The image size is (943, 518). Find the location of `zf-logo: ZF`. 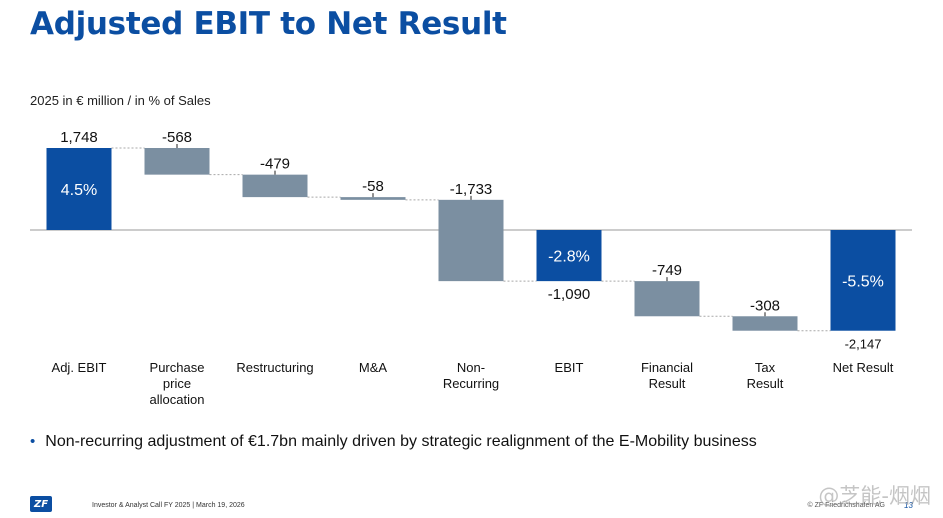

zf-logo: ZF is located at coordinates (41, 504).